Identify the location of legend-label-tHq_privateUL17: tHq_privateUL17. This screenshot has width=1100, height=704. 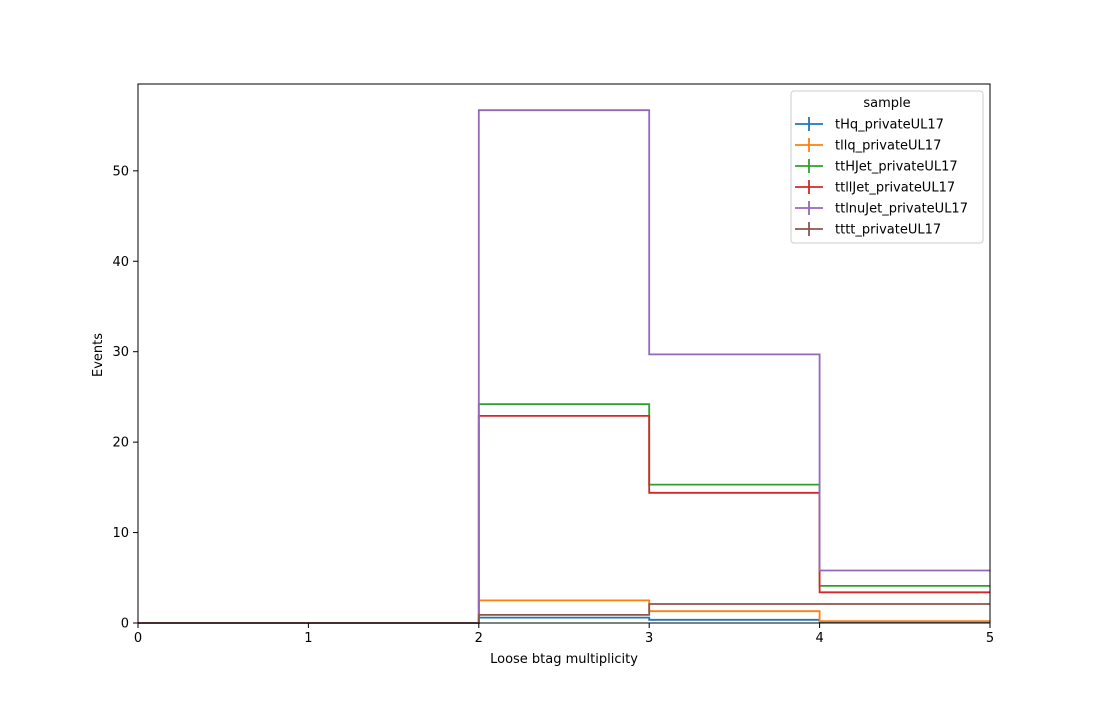
(889, 125).